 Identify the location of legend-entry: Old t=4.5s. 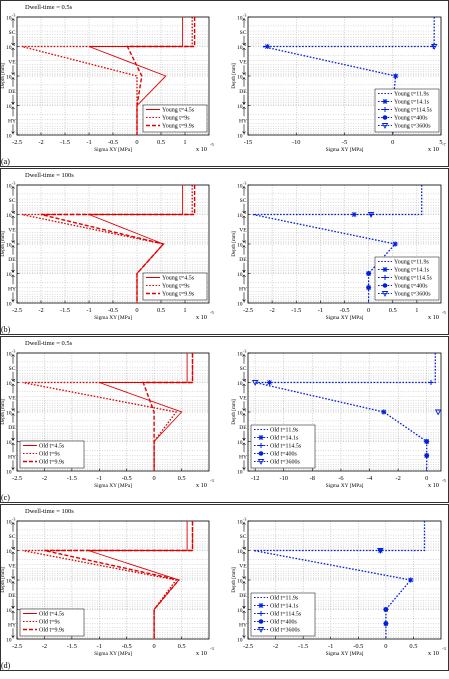
(52, 615).